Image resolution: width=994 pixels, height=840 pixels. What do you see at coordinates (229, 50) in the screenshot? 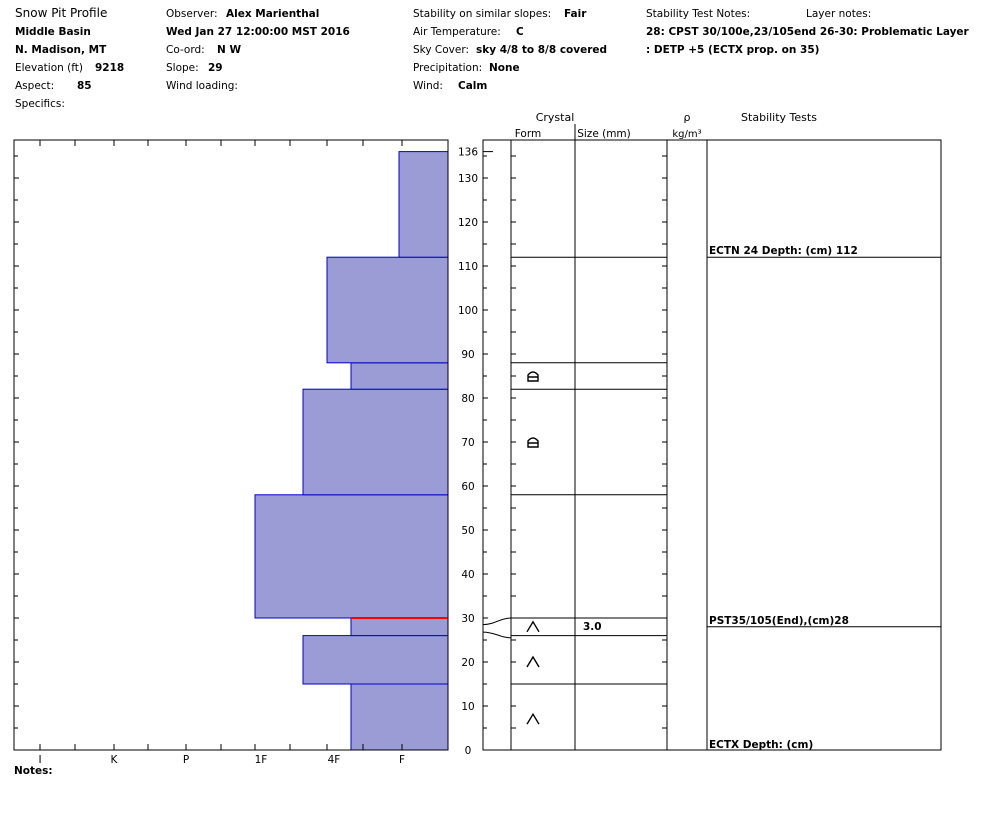
I see `coord-value: N W` at bounding box center [229, 50].